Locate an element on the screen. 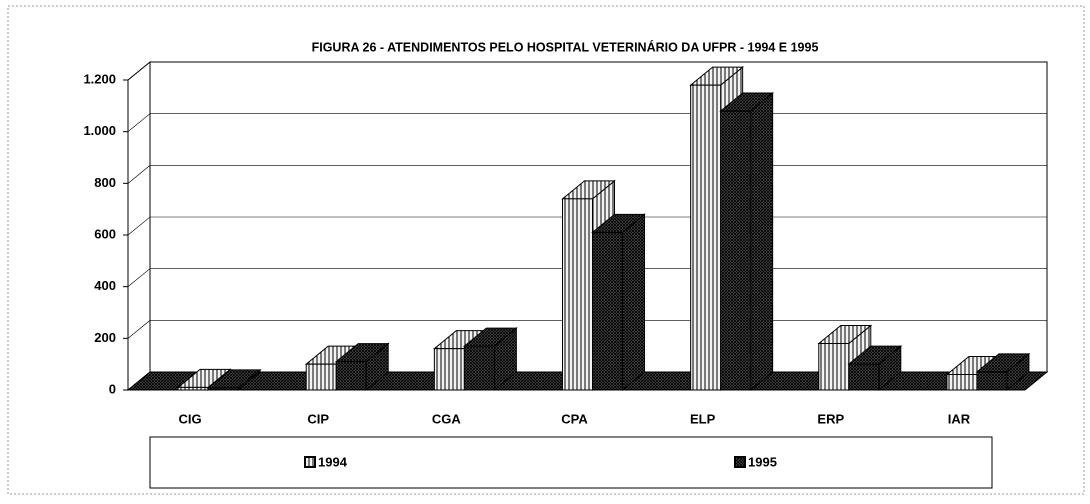 This screenshot has height=504, width=1090. legend-box is located at coordinates (571, 462).